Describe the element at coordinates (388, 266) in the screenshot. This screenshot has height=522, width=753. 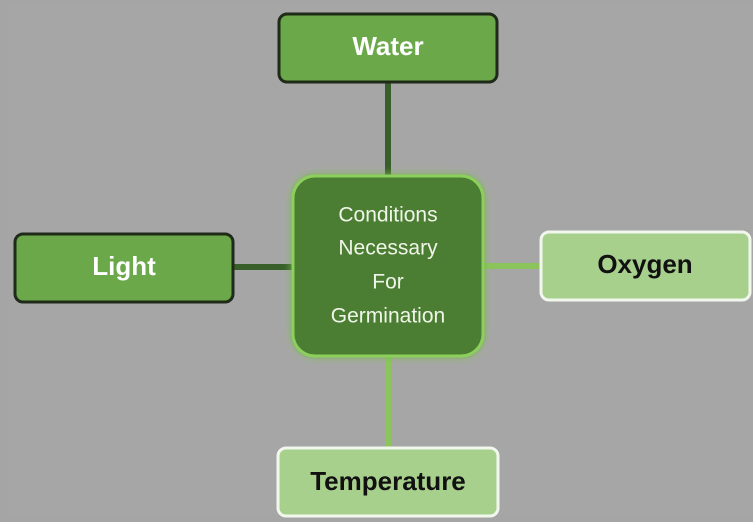
I see `center-box` at that location.